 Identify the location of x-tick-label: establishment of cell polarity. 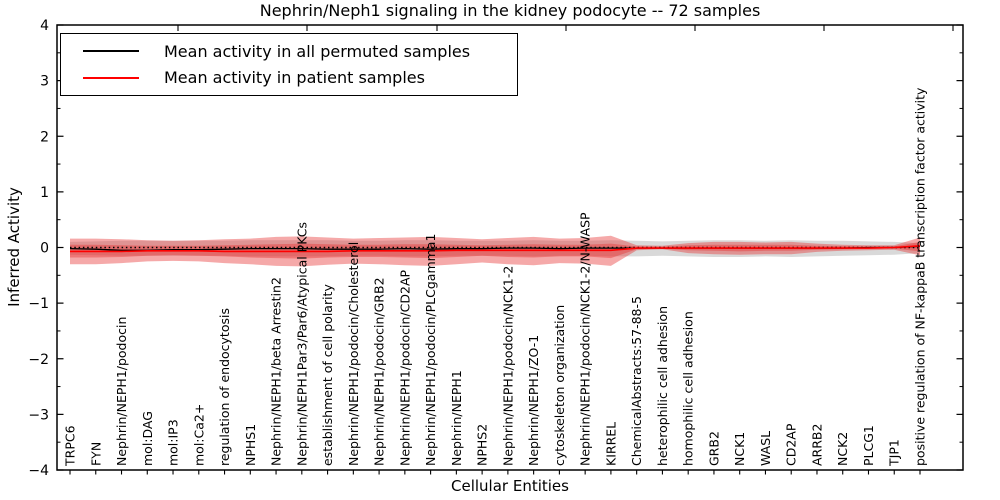
(327, 375).